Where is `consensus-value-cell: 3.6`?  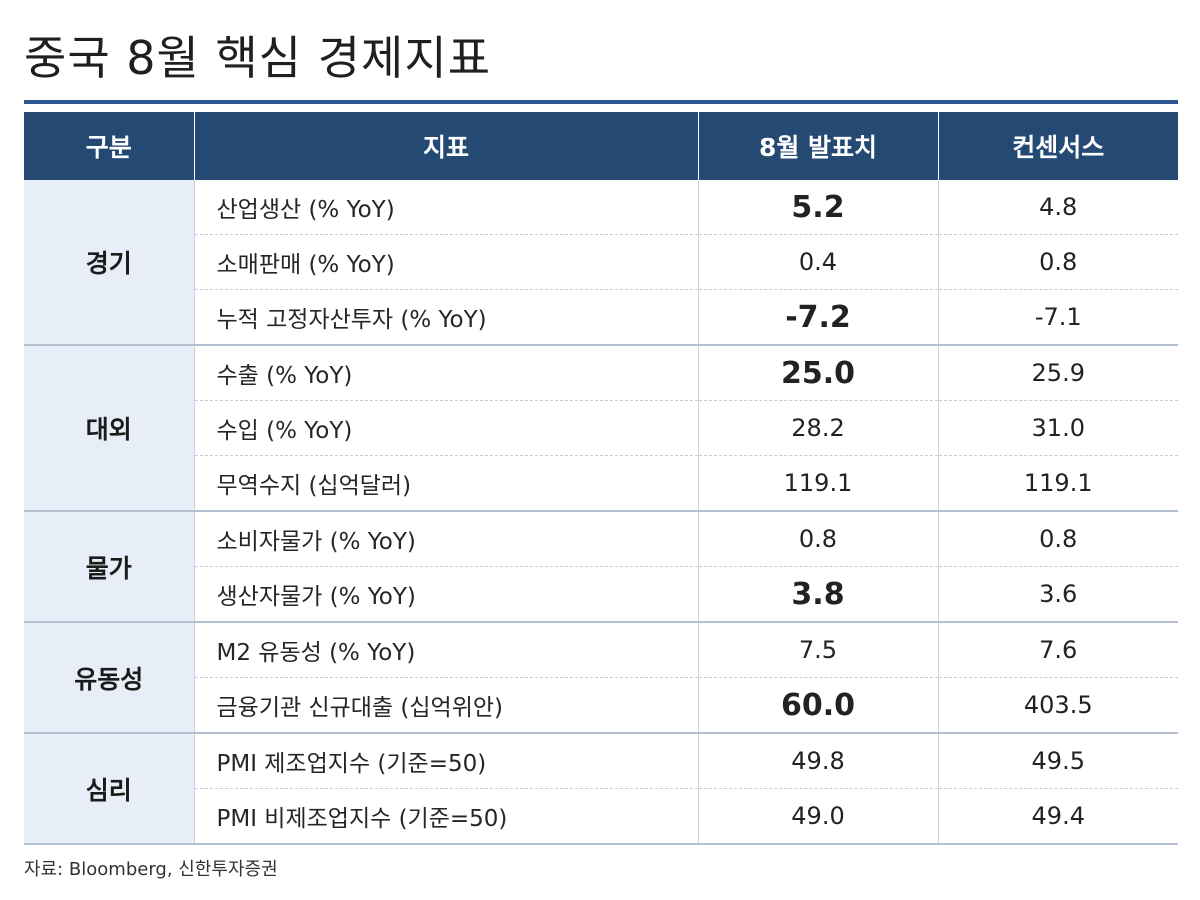 consensus-value-cell: 3.6 is located at coordinates (1057, 594).